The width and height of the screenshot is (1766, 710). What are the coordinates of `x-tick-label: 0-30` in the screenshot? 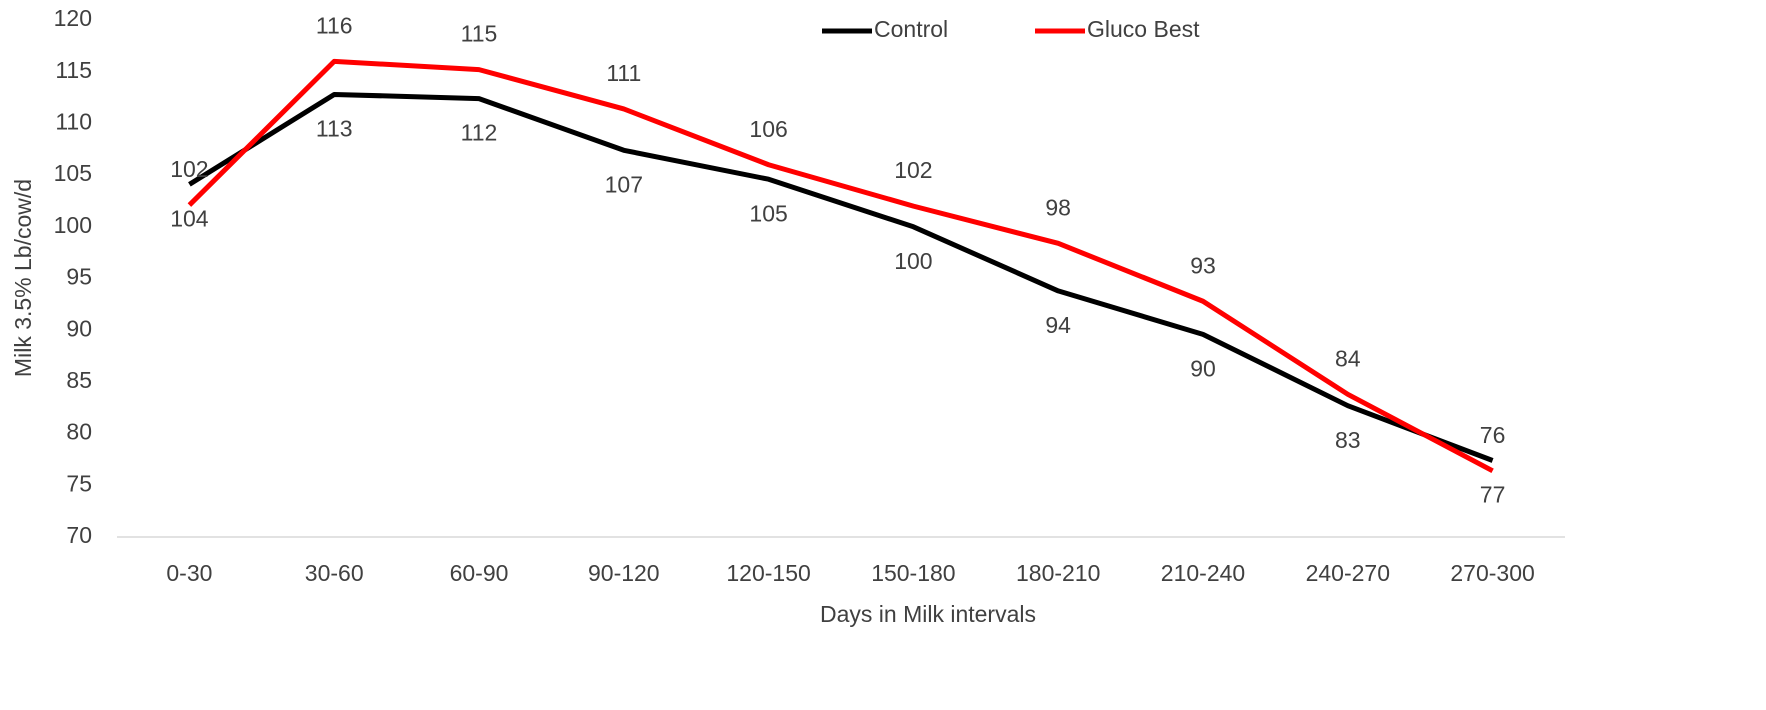 It's located at (189, 573).